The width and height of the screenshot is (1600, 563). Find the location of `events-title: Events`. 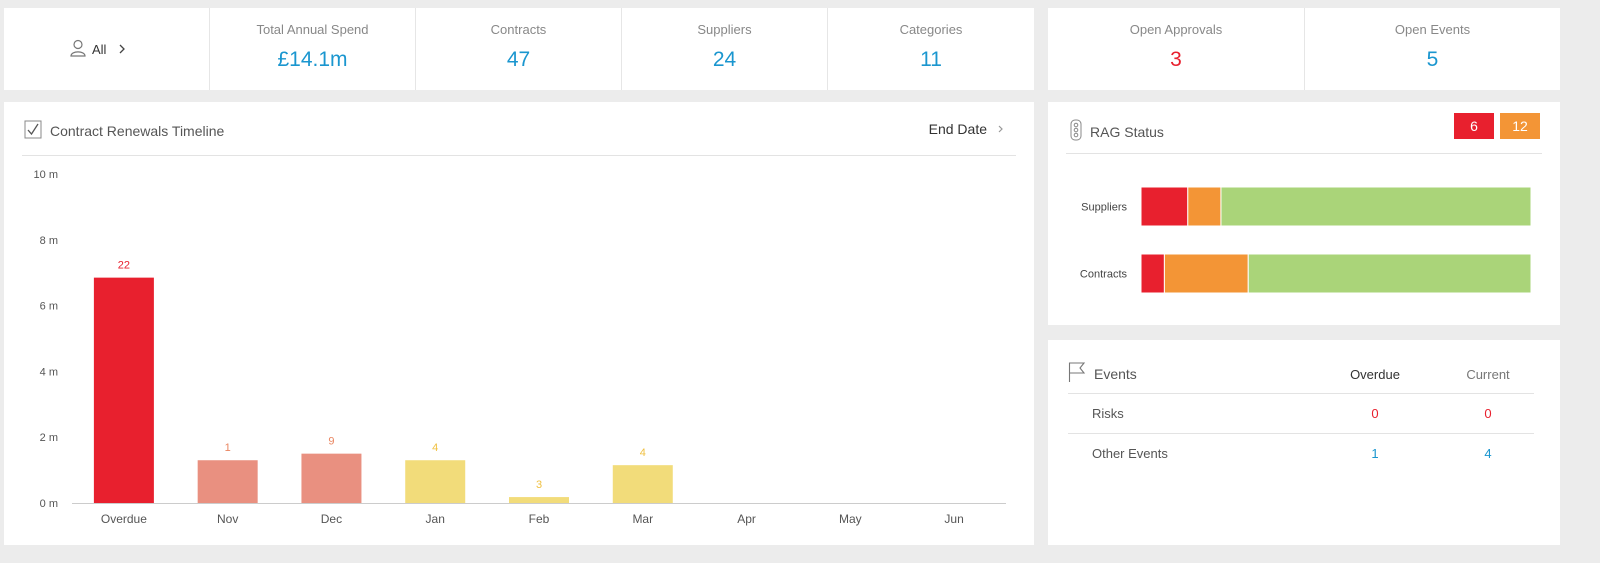

events-title: Events is located at coordinates (1115, 373).